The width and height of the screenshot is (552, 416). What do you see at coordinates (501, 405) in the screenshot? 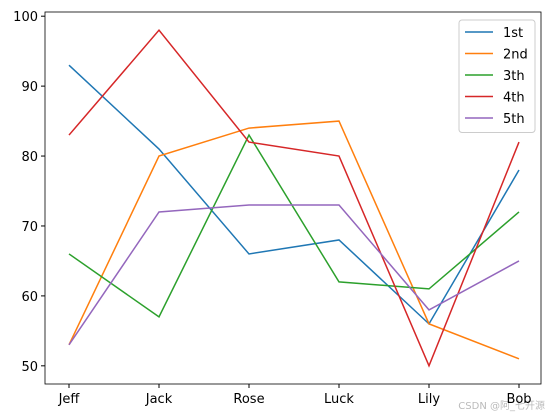
I see `watermark: CSDN @阿_七开源` at bounding box center [501, 405].